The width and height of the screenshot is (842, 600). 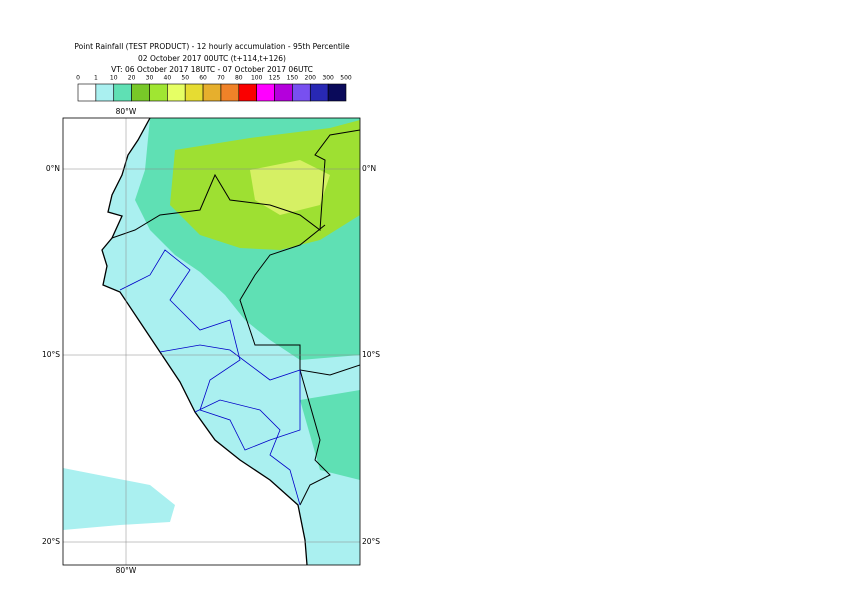 What do you see at coordinates (150, 78) in the screenshot?
I see `legend-label: 30` at bounding box center [150, 78].